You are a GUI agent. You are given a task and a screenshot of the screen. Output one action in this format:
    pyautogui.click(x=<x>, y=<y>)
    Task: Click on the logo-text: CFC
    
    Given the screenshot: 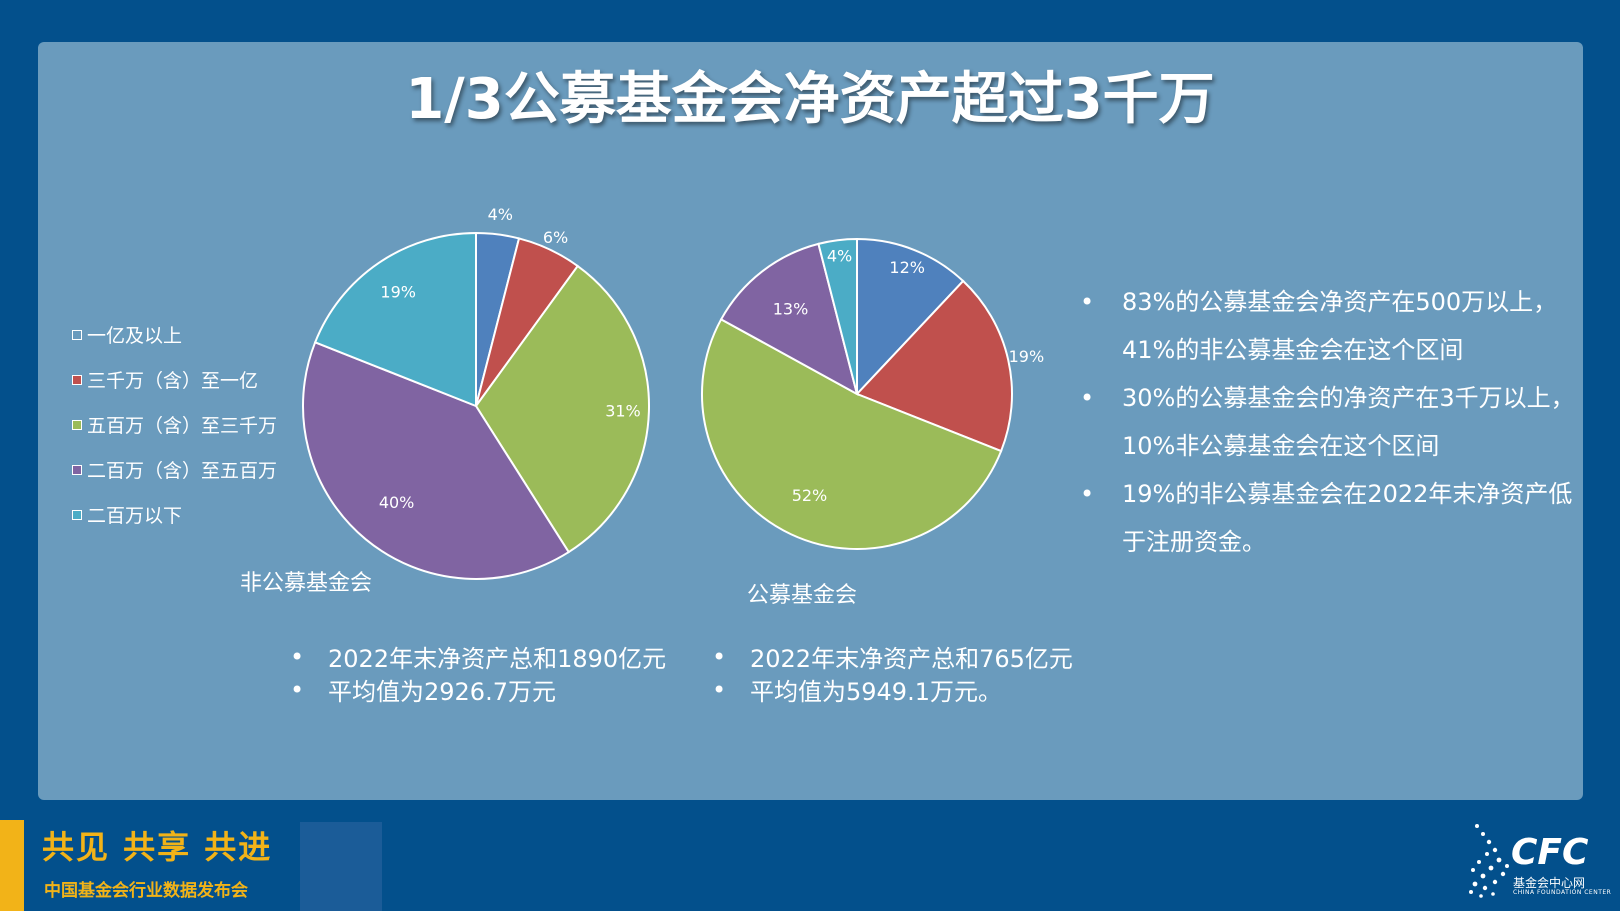 What is the action you would take?
    pyautogui.click(x=1550, y=852)
    